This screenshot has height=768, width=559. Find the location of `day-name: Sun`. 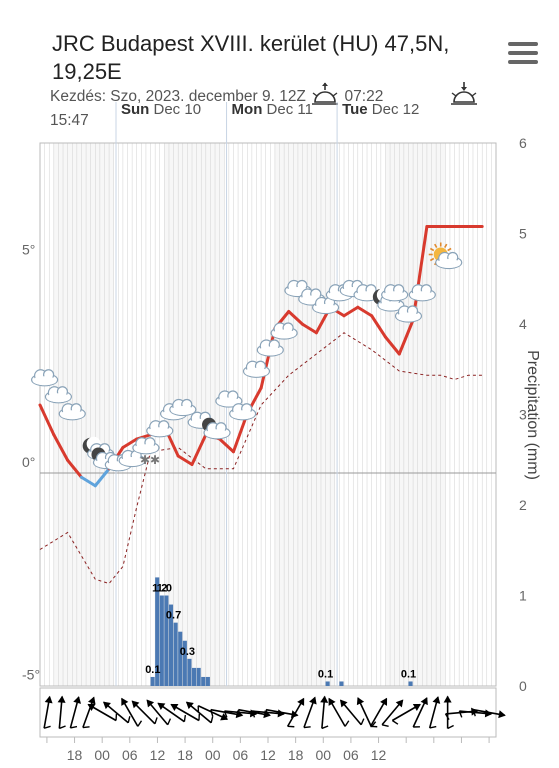

day-name: Sun is located at coordinates (135, 109).